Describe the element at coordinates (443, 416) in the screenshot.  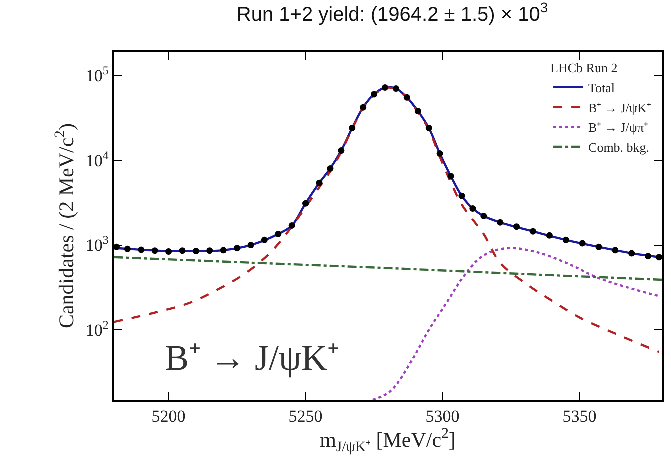
I see `x-tick-label: 5300` at that location.